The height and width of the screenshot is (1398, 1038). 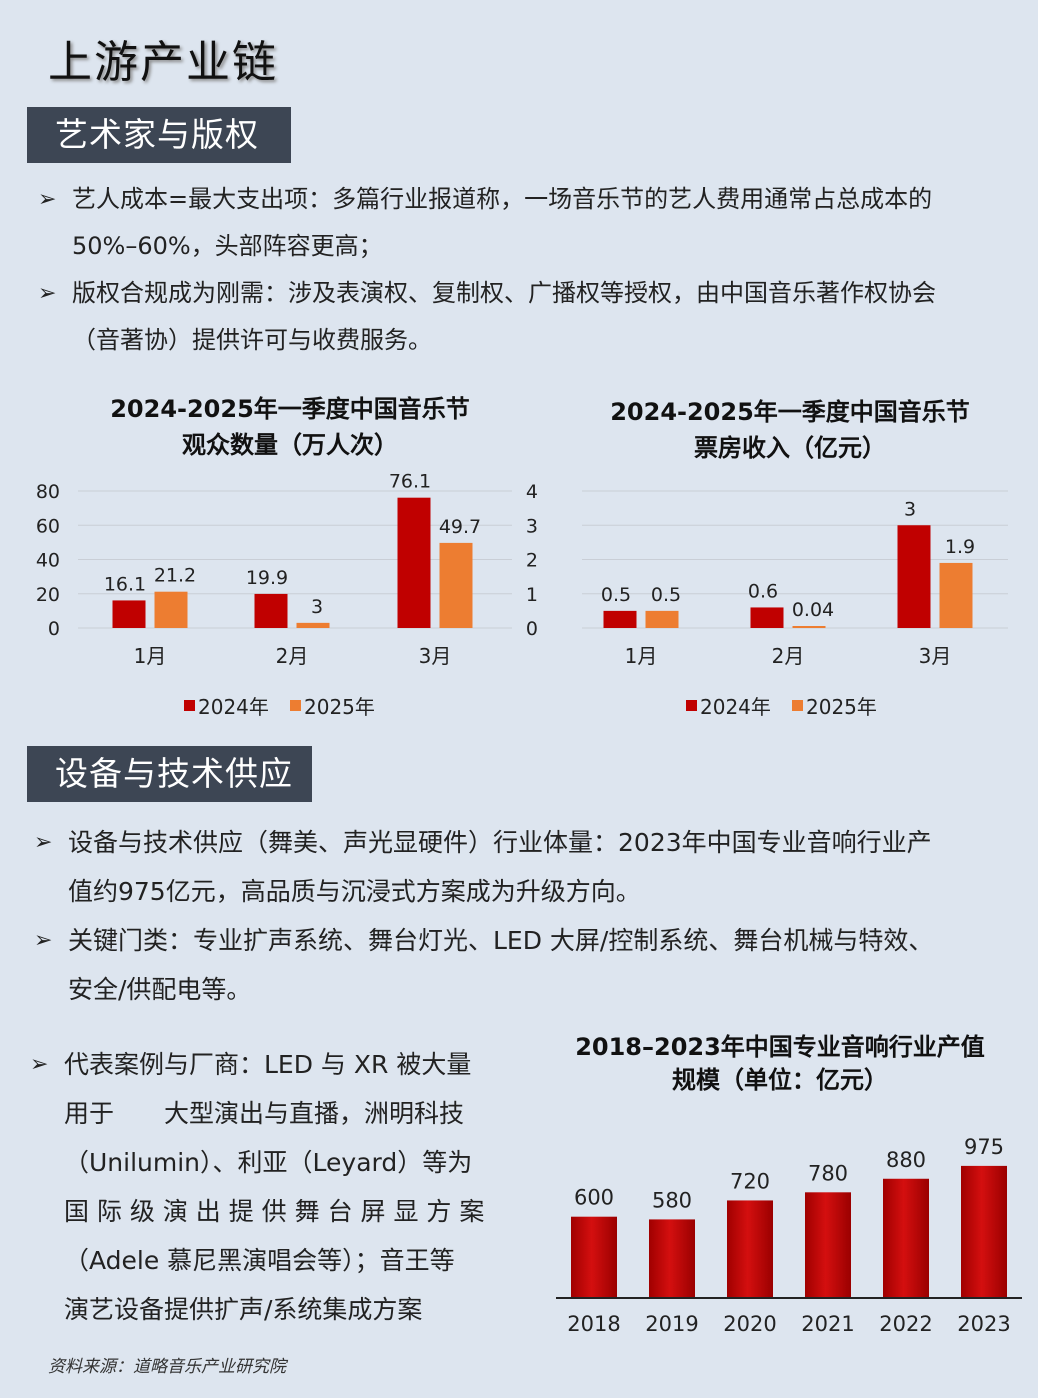 I want to click on y-tick-label: 60, so click(x=48, y=526).